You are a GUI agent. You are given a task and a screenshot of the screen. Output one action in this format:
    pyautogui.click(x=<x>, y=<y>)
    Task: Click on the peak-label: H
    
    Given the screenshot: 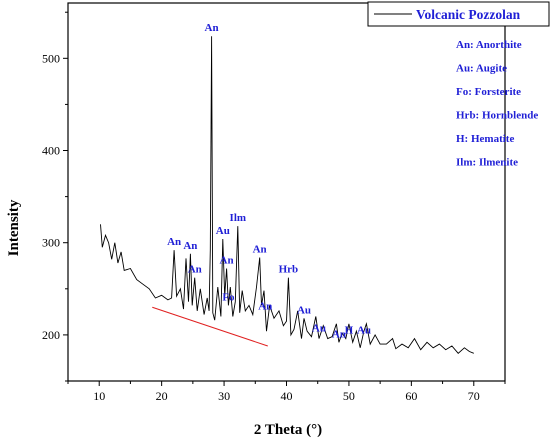 What is the action you would take?
    pyautogui.click(x=349, y=331)
    